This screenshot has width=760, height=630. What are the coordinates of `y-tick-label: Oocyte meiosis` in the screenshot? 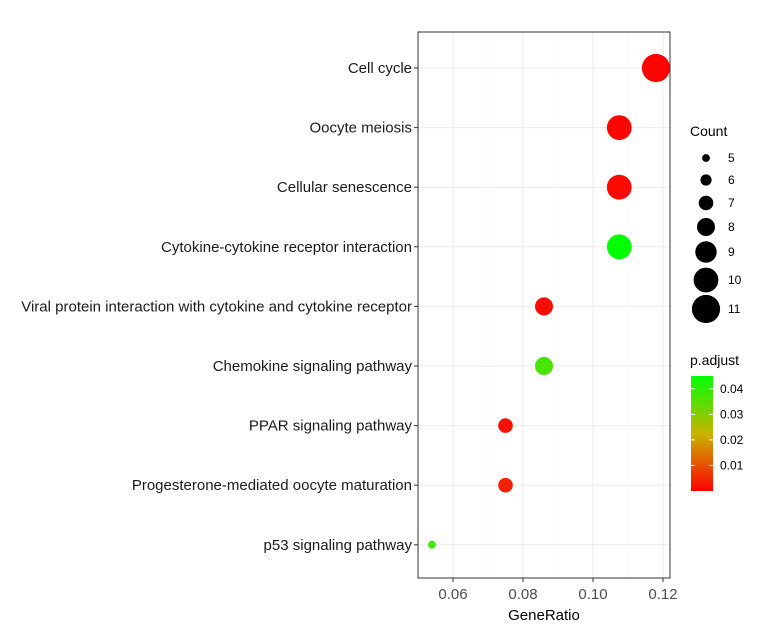 It's located at (360, 128).